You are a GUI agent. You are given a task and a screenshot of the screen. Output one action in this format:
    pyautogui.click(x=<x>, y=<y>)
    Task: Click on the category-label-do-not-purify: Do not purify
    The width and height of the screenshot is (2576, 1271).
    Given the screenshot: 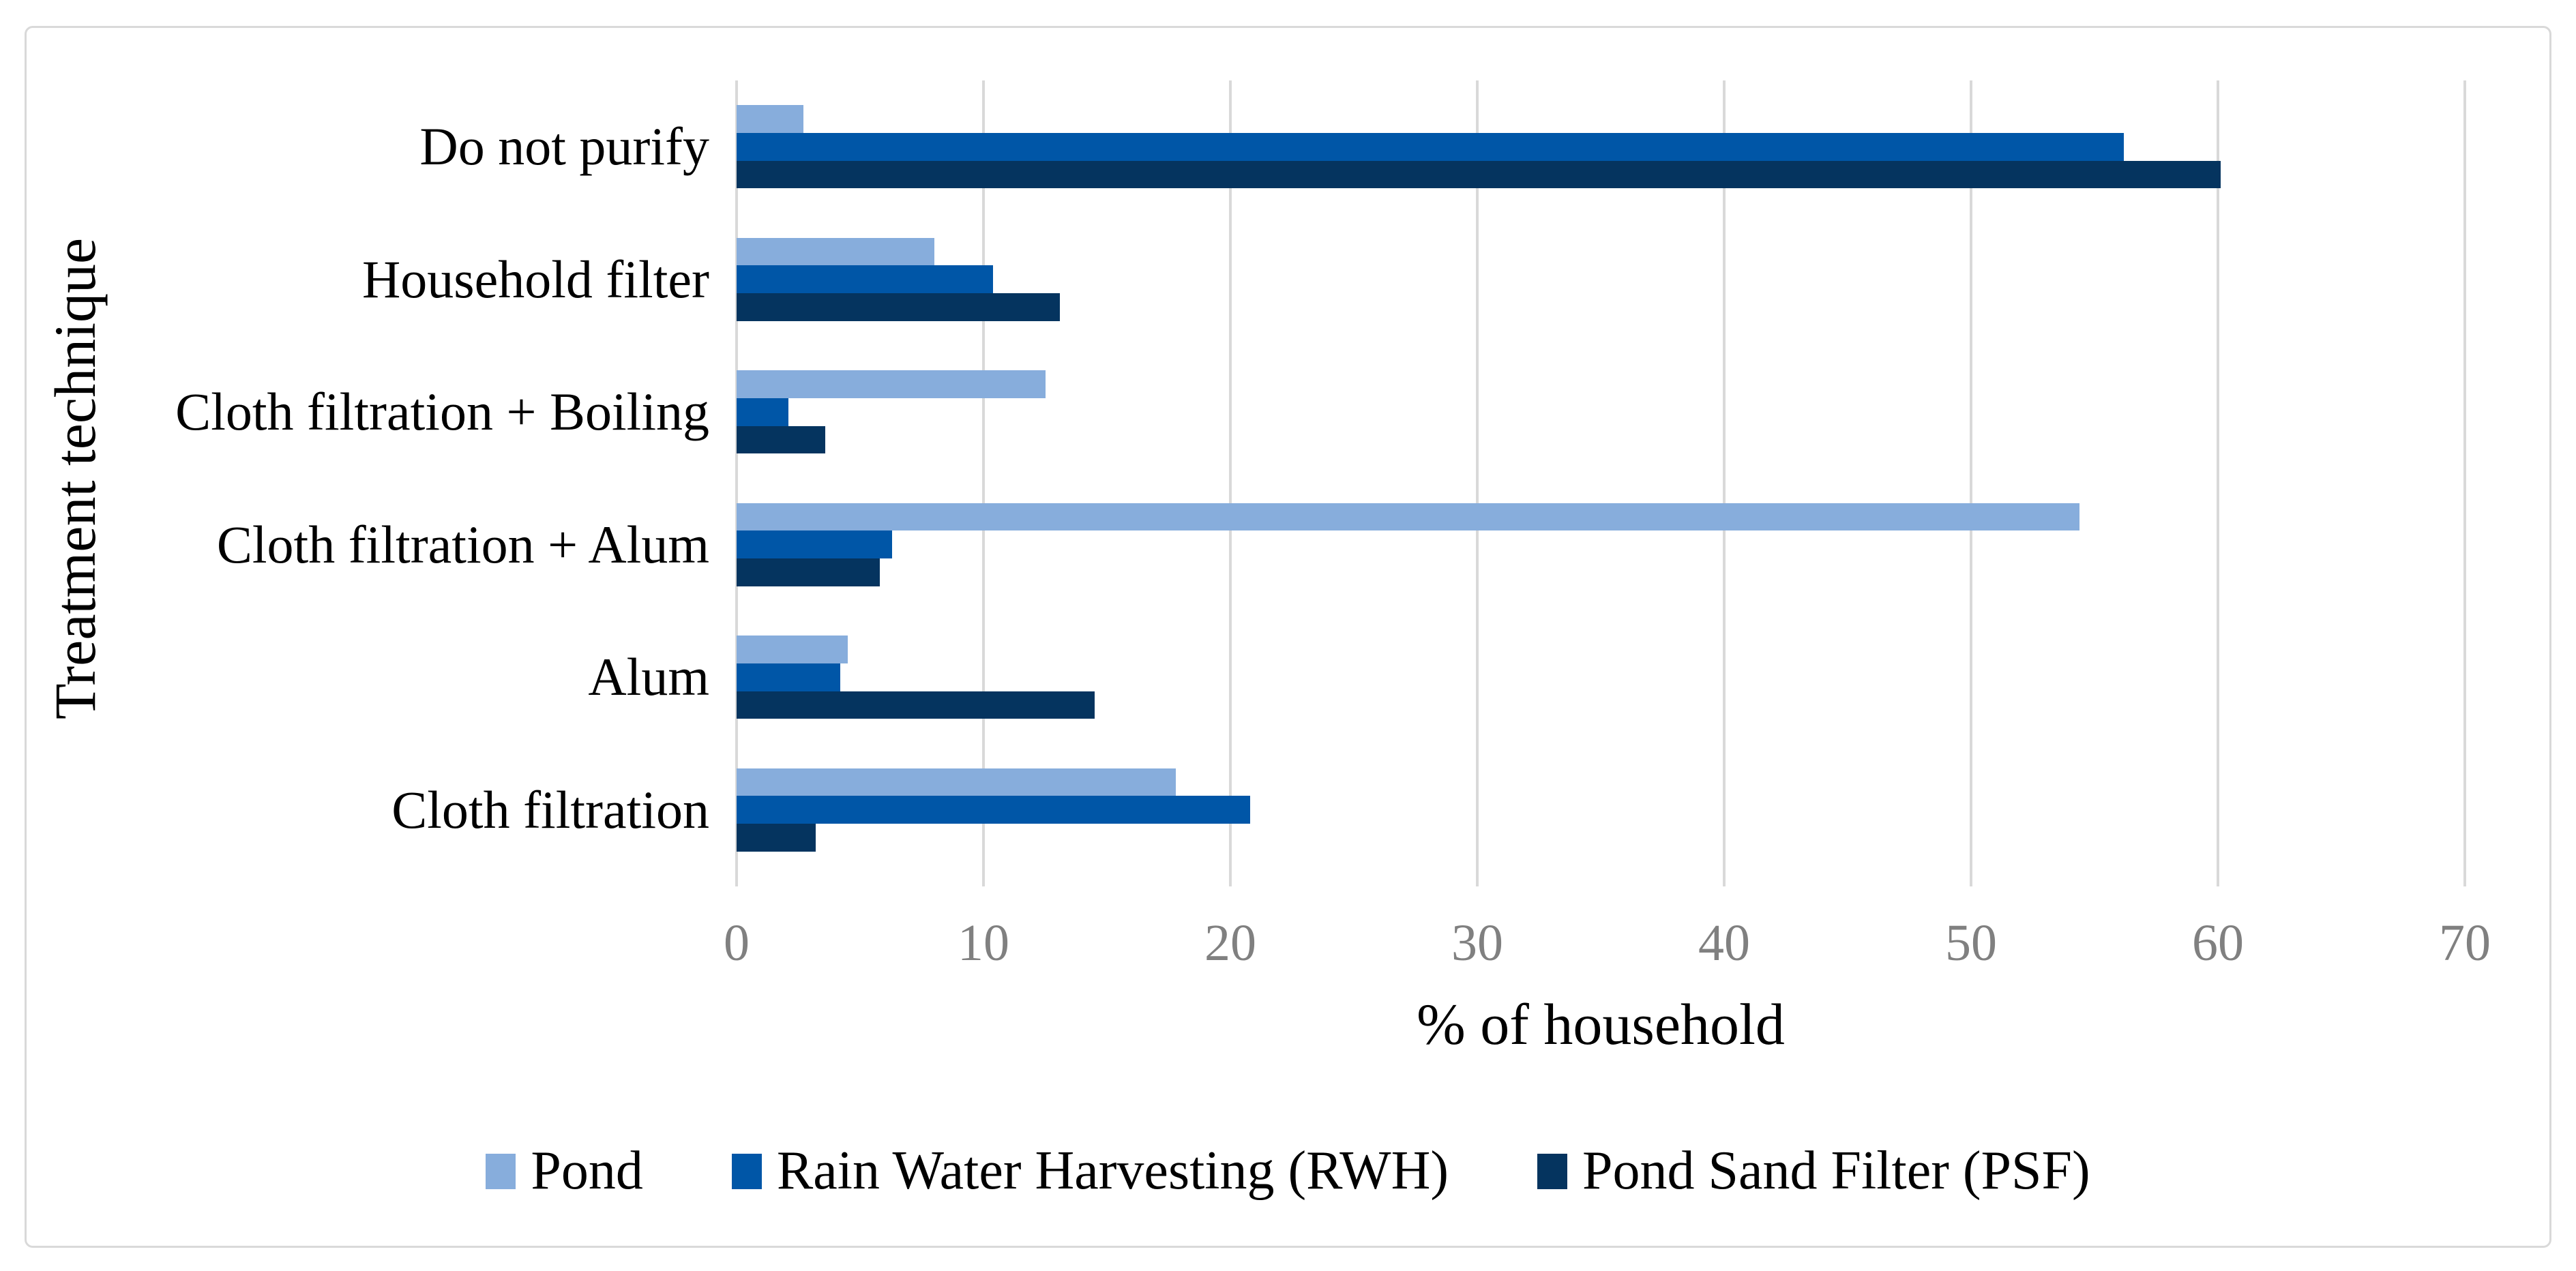 What is the action you would take?
    pyautogui.click(x=564, y=147)
    